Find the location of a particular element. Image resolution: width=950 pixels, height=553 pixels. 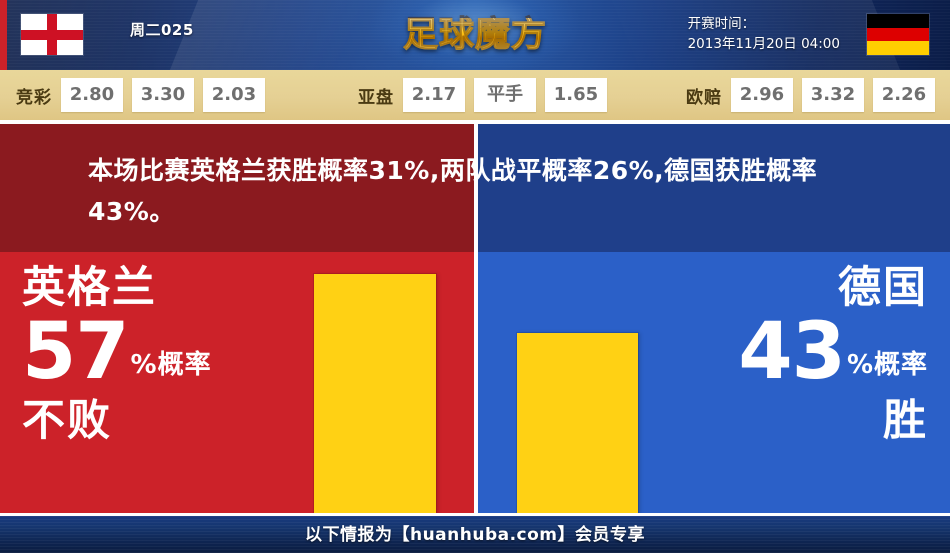

odds-group-european-odds: 欧赔 2.96 3.32 2.26 is located at coordinates (815, 95).